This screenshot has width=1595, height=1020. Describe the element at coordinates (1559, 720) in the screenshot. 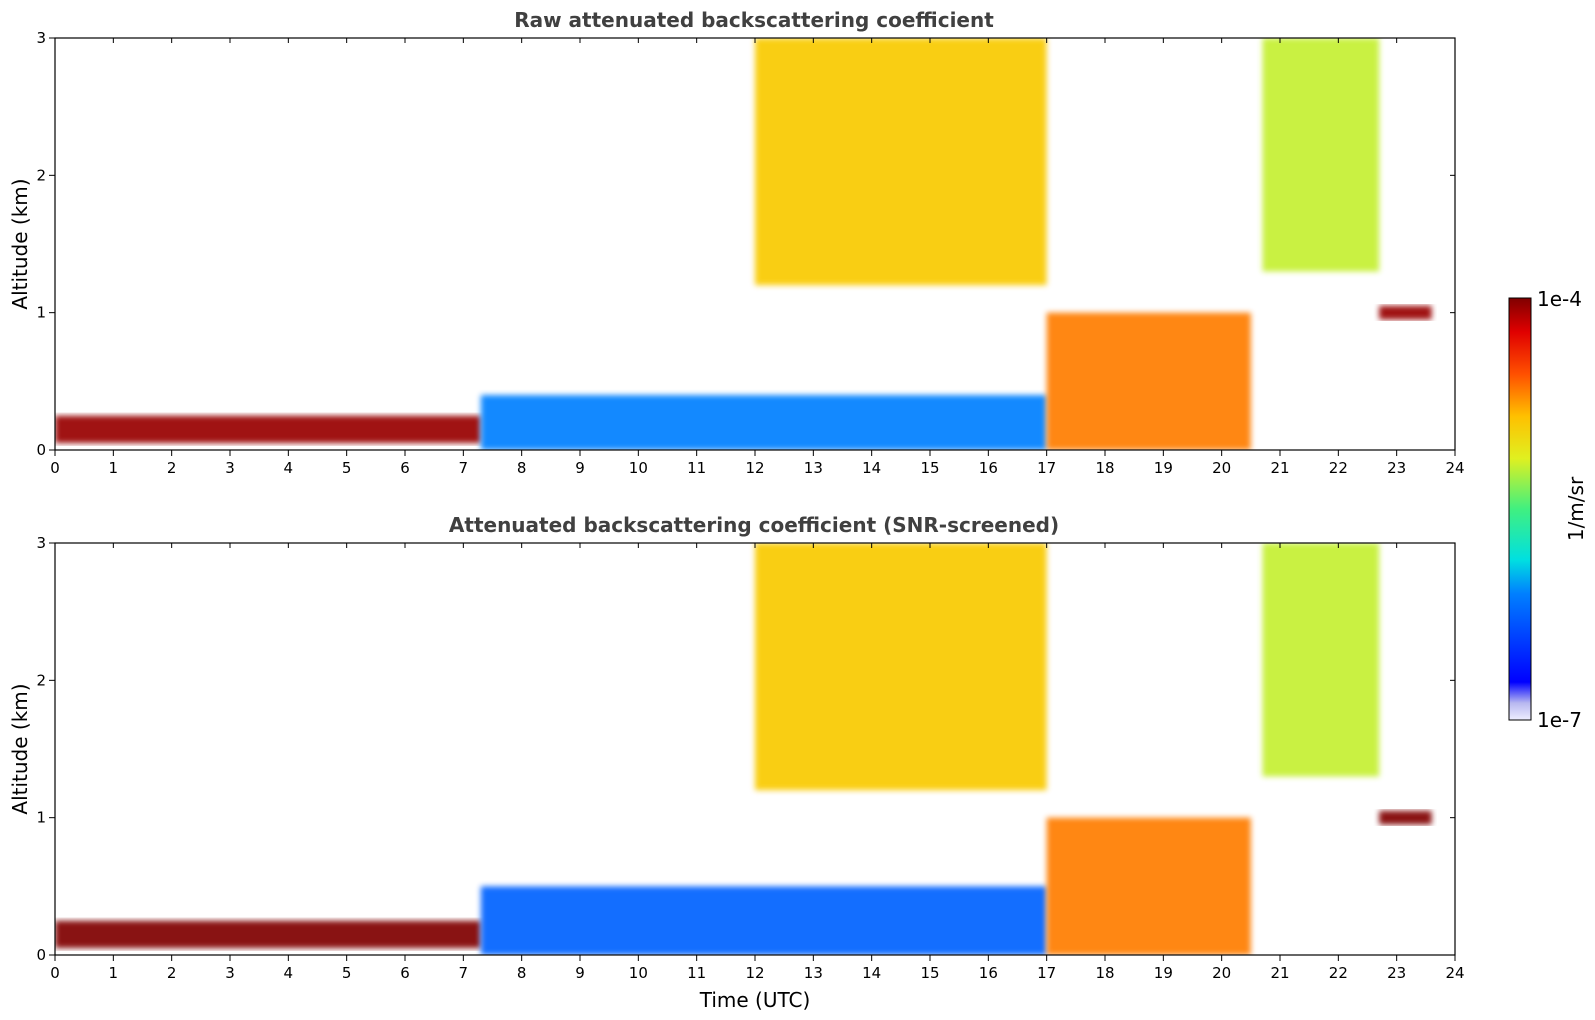

I see `colorbar-min-label: 1e-7` at that location.